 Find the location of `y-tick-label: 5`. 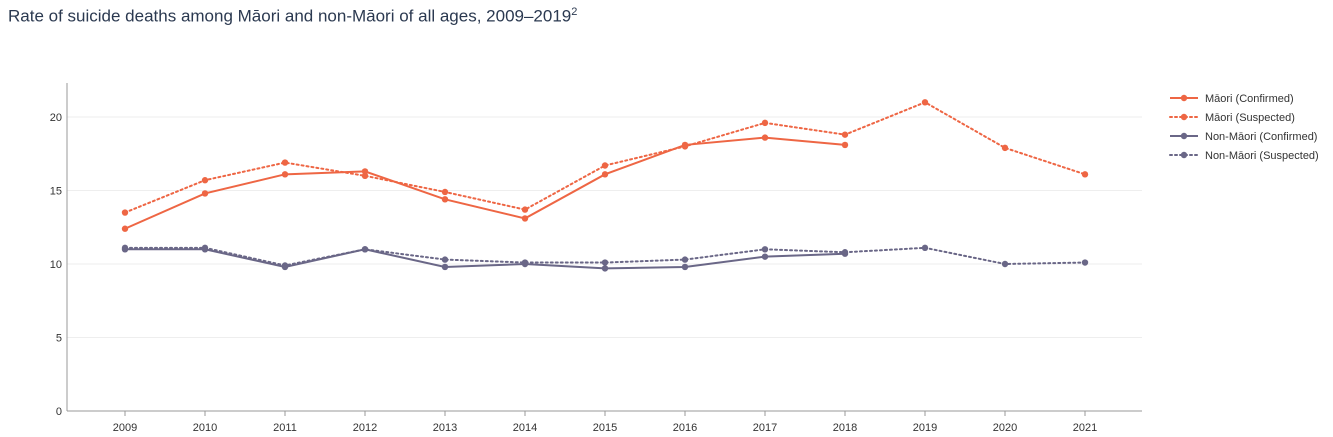

y-tick-label: 5 is located at coordinates (59, 339).